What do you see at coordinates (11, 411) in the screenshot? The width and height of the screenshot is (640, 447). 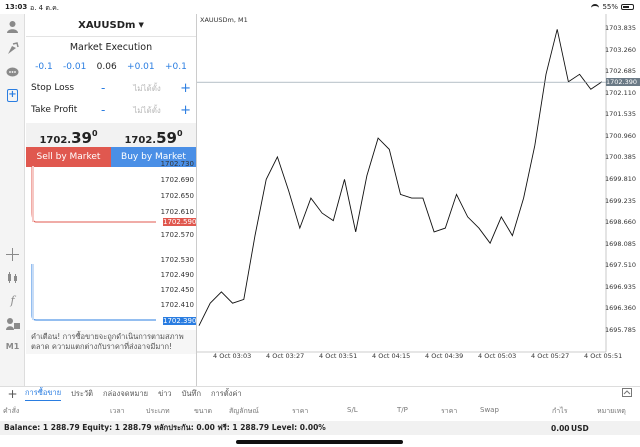 I see `col-order: คำสั่ง` at bounding box center [11, 411].